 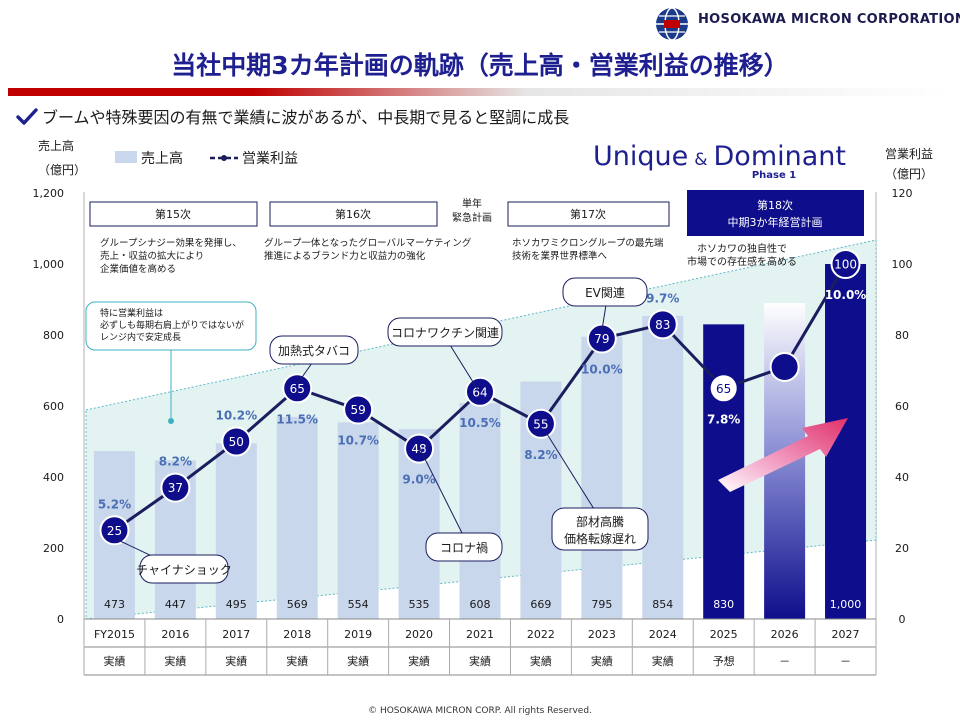 I want to click on plan16-box, so click(x=353, y=214).